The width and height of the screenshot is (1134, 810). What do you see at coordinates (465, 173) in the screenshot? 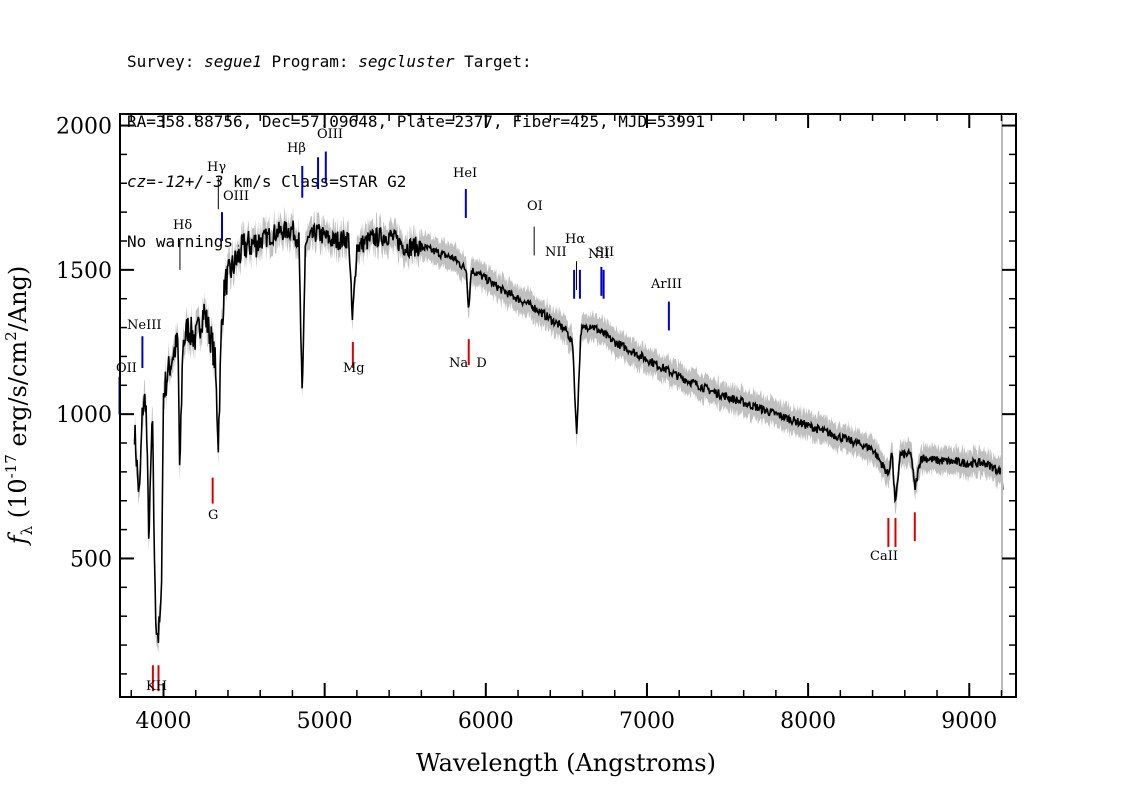
I see `label-hei: HeI` at bounding box center [465, 173].